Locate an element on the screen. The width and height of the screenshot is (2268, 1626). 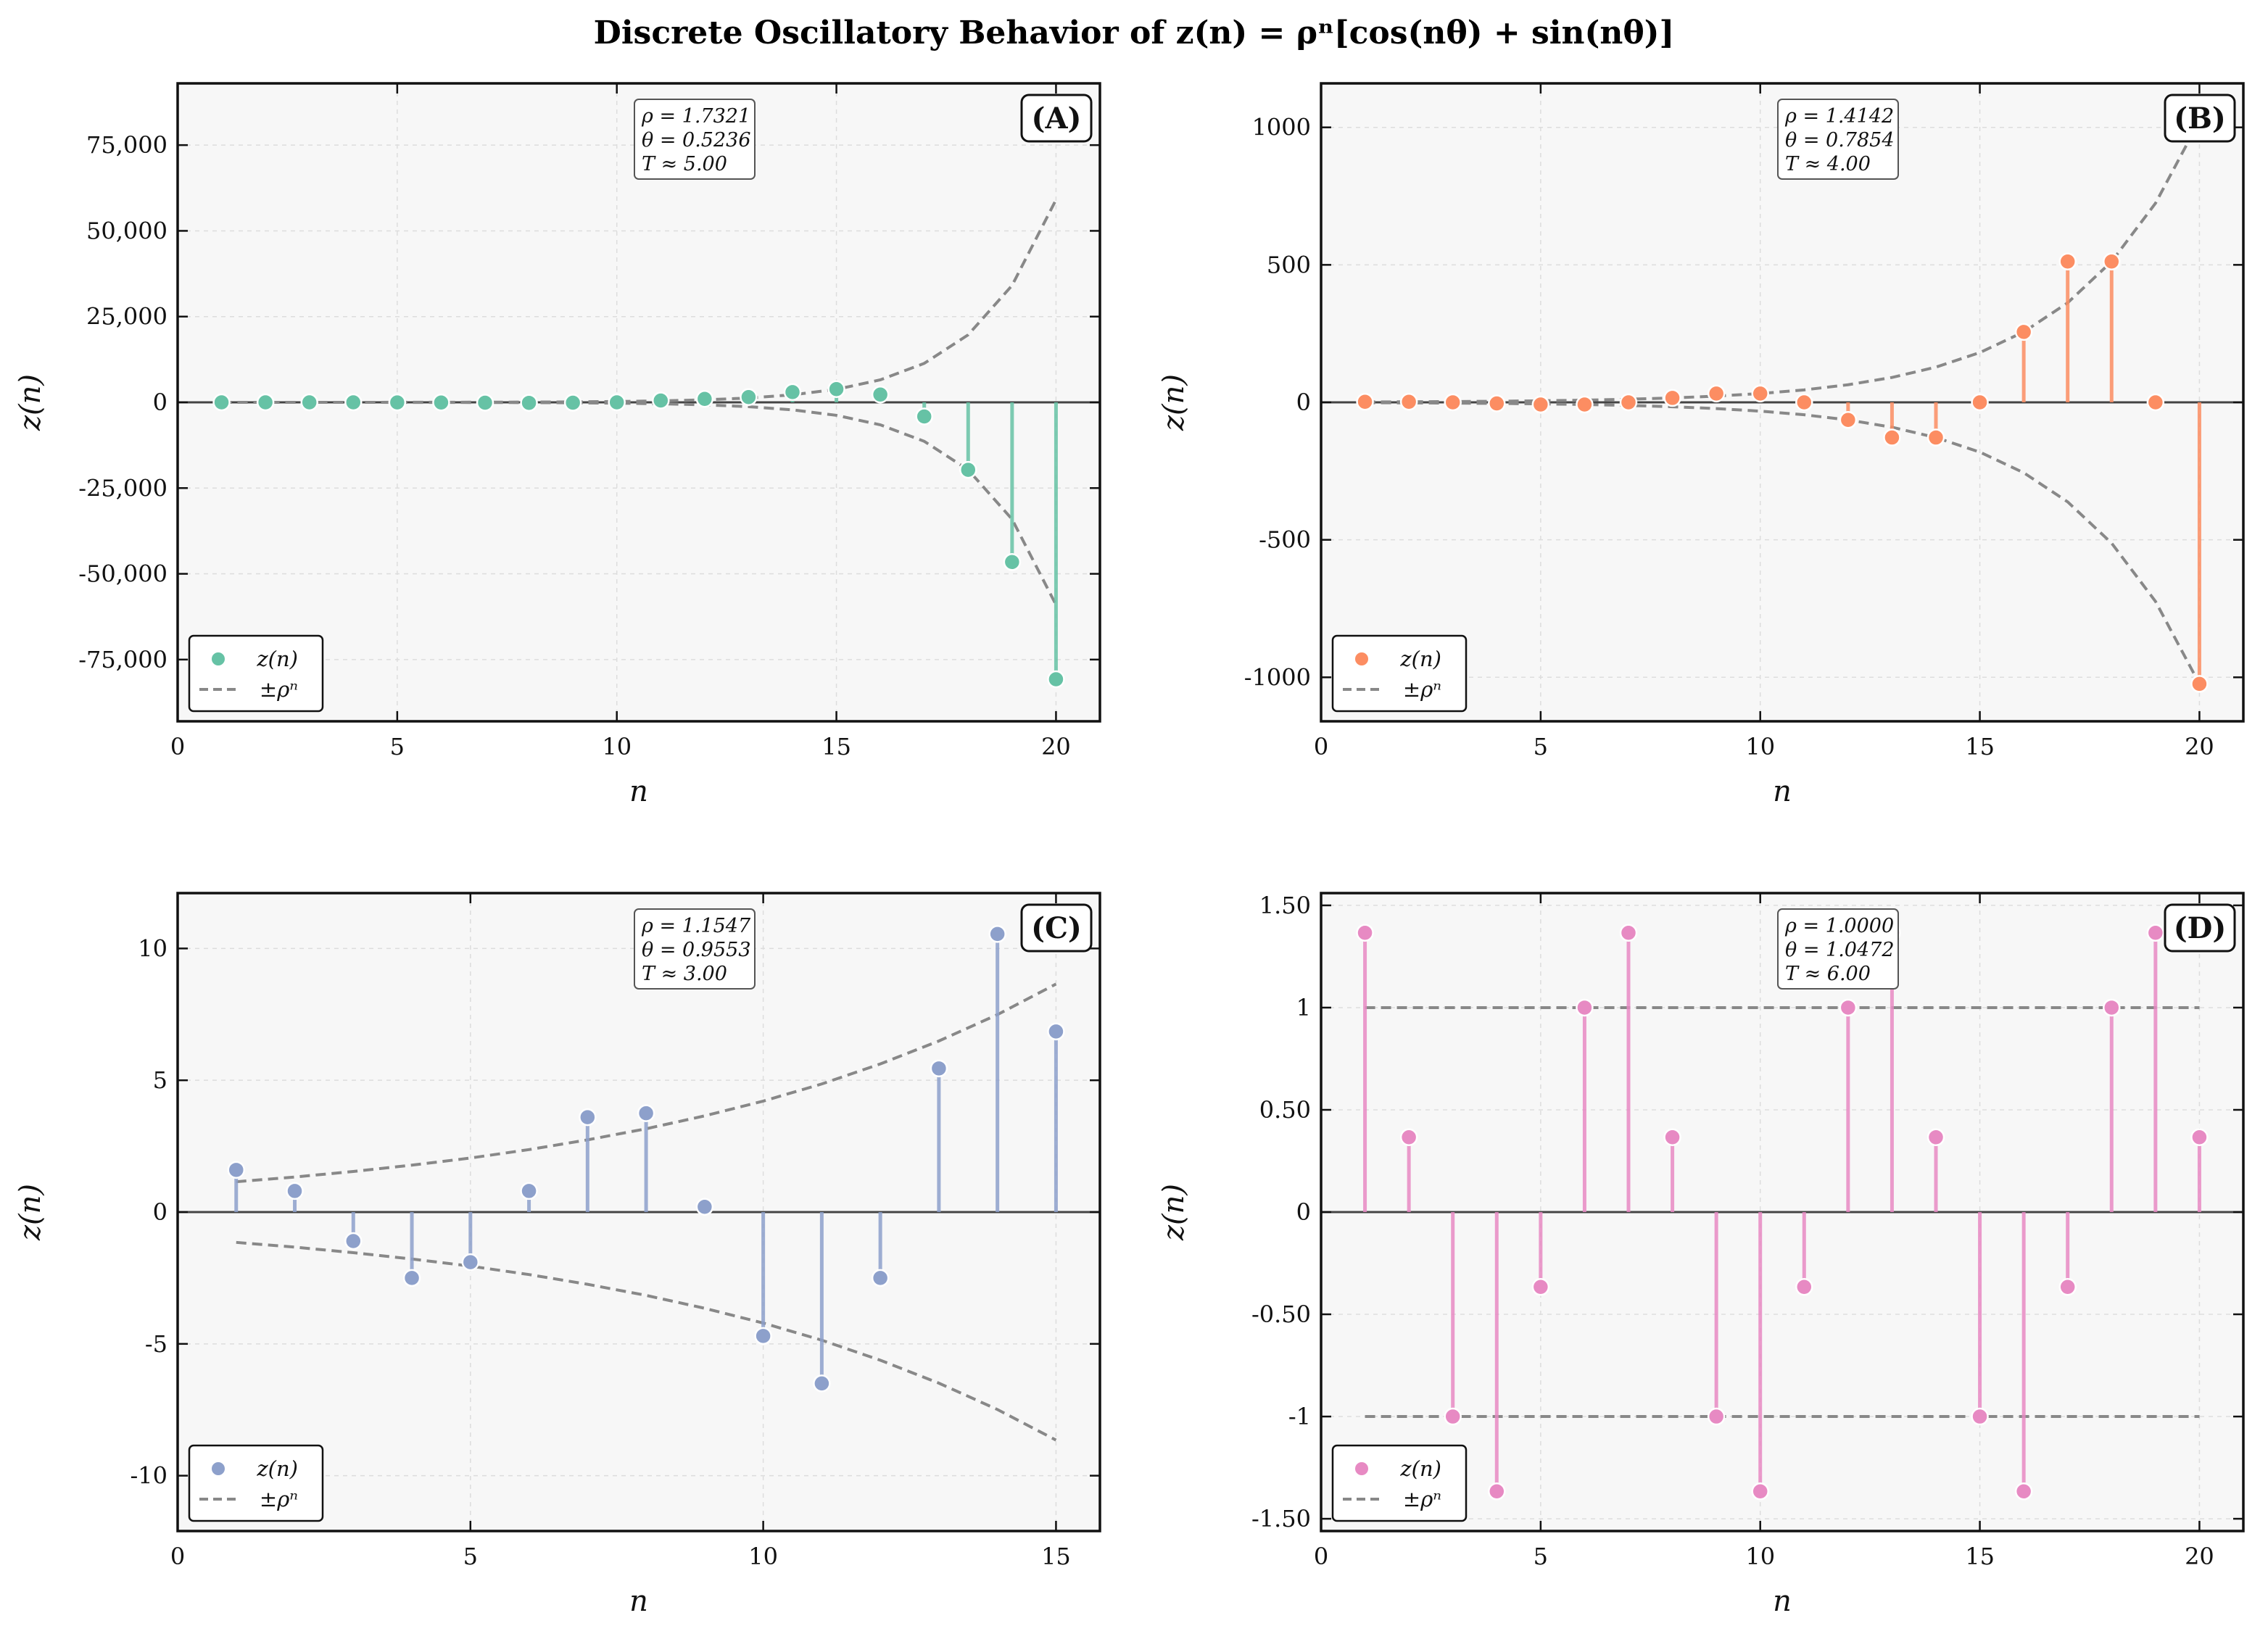
y-tick-label: 10 is located at coordinates (152, 948).